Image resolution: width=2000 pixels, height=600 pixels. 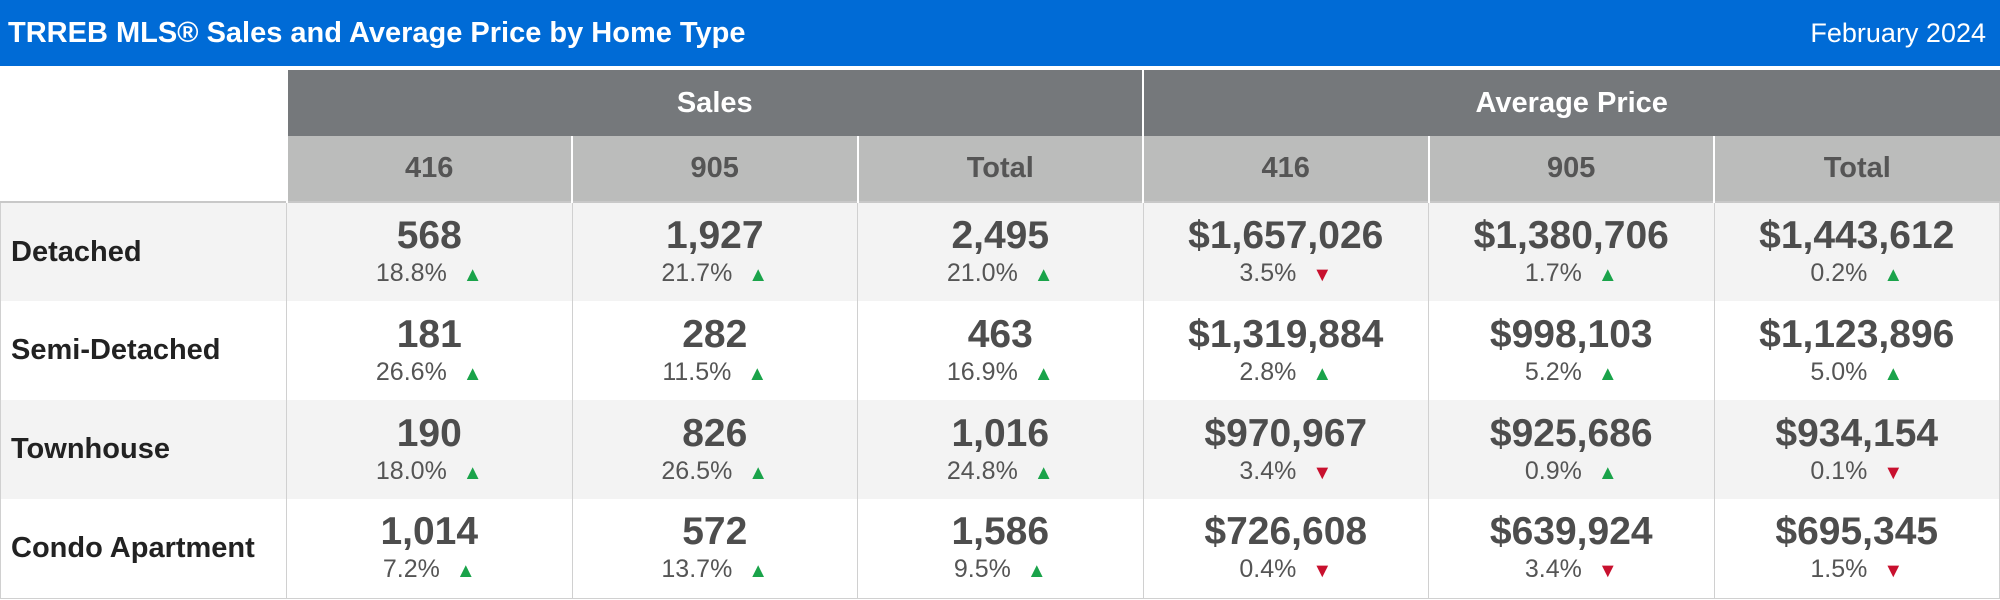 What do you see at coordinates (1285, 350) in the screenshot?
I see `data-cell: $1,319,884 2.8% ▲` at bounding box center [1285, 350].